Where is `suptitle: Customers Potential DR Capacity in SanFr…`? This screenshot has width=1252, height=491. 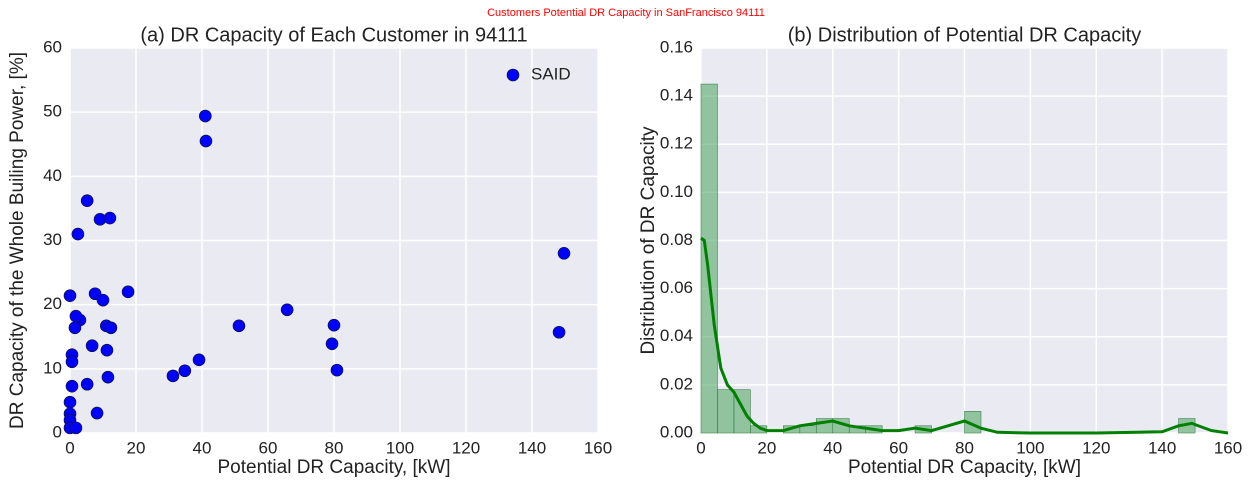
suptitle: Customers Potential DR Capacity in SanFr… is located at coordinates (626, 13).